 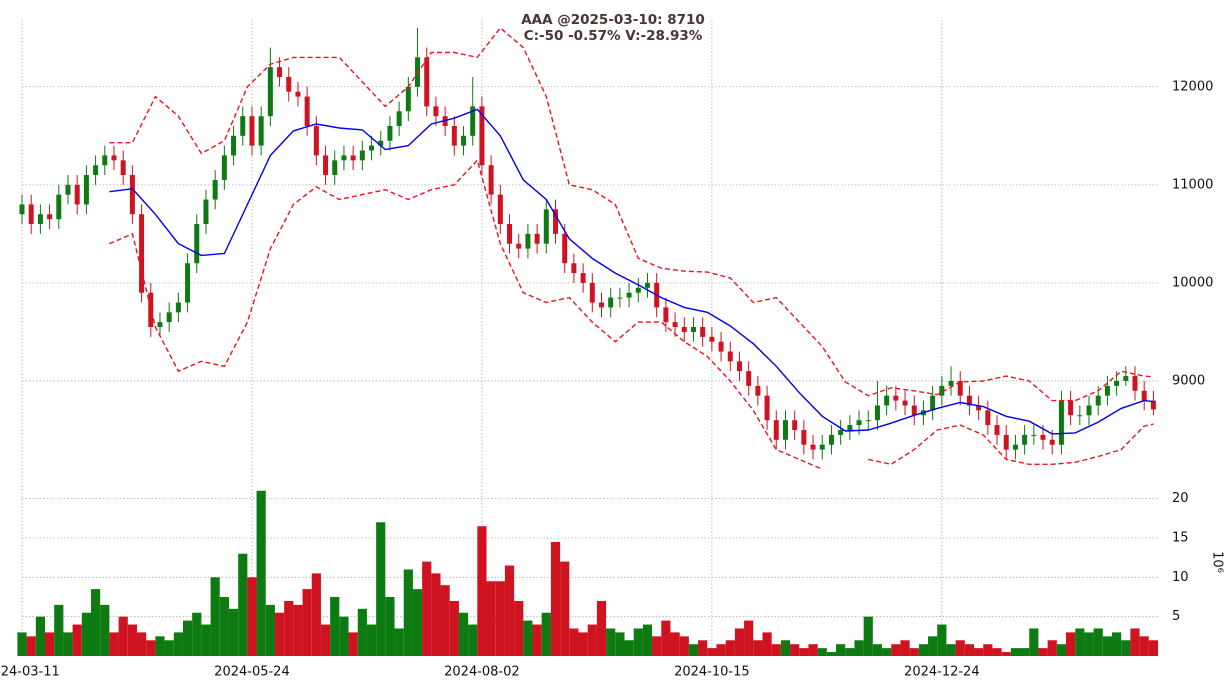 What do you see at coordinates (613, 36) in the screenshot?
I see `chart-subtitle: C:-50 -0.57% V:-28.93%` at bounding box center [613, 36].